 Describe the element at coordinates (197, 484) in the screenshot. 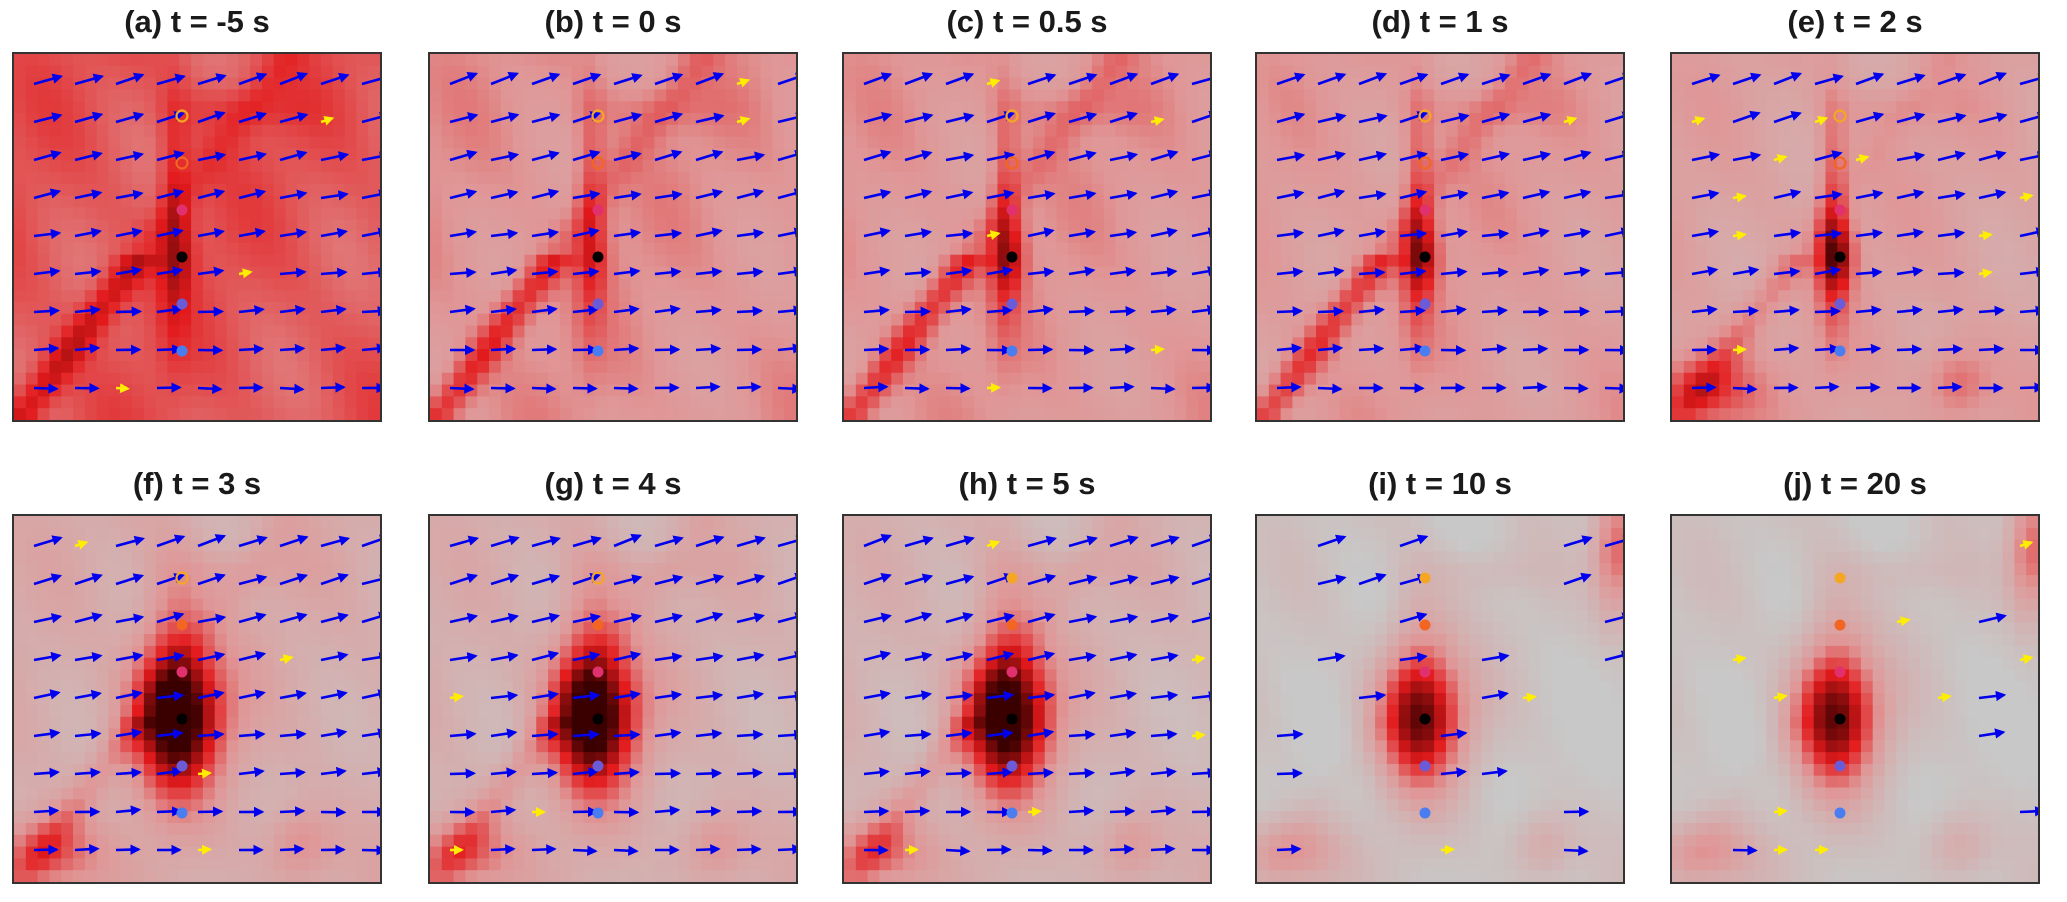

I see `panel-title: (f) t = 3 s` at that location.